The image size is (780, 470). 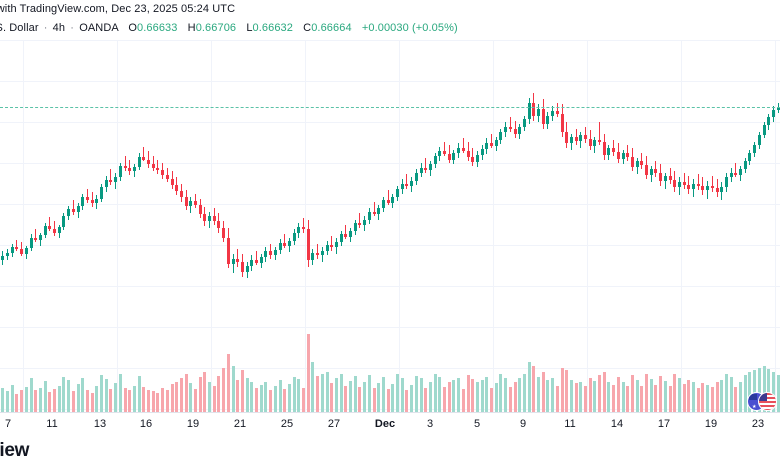 I want to click on x-axis-tick-label: 27, so click(x=334, y=424).